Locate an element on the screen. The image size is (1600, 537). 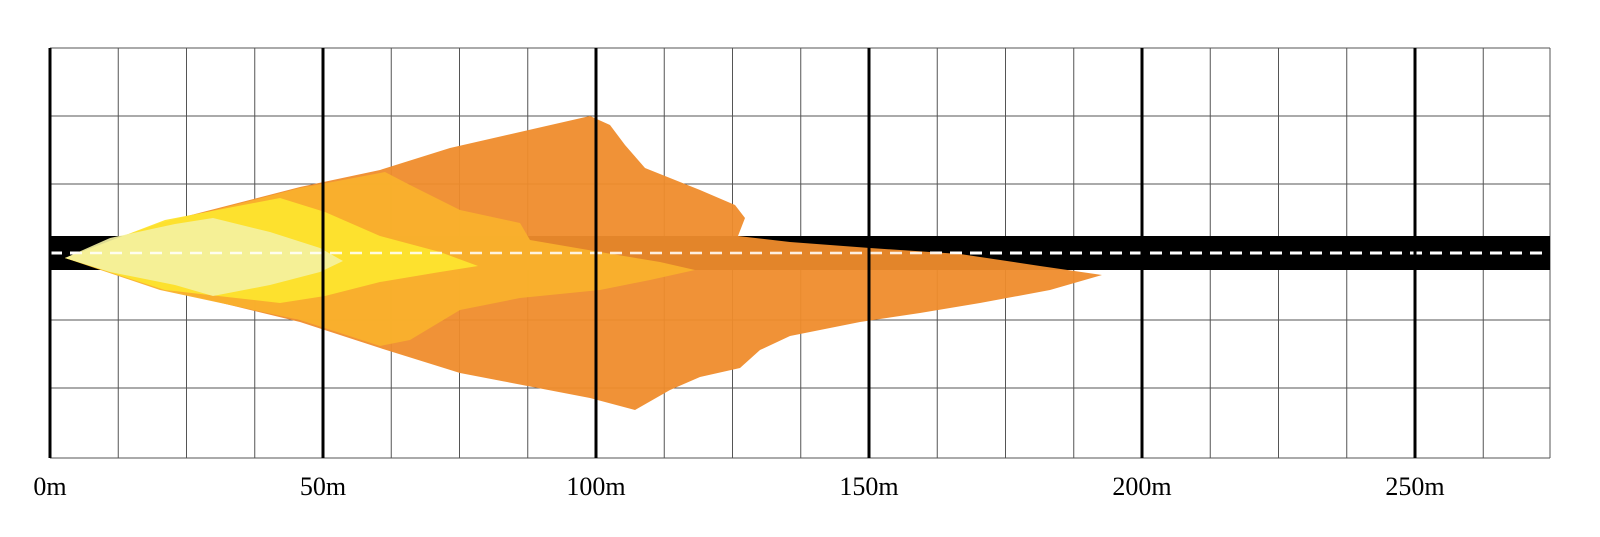
tick-label-50: 50m is located at coordinates (323, 486).